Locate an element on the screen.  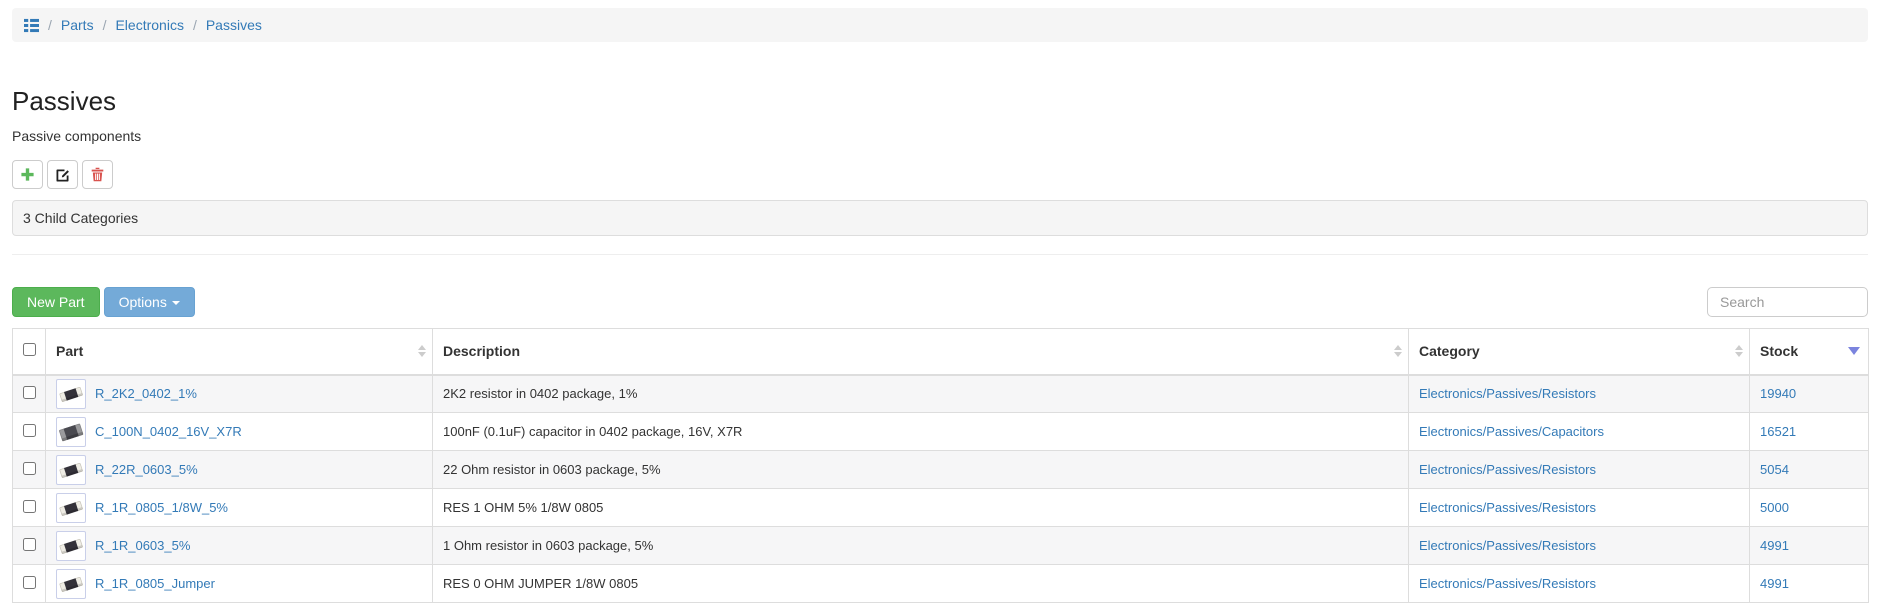
child-categories-label: 3 Child Categories is located at coordinates (81, 218).